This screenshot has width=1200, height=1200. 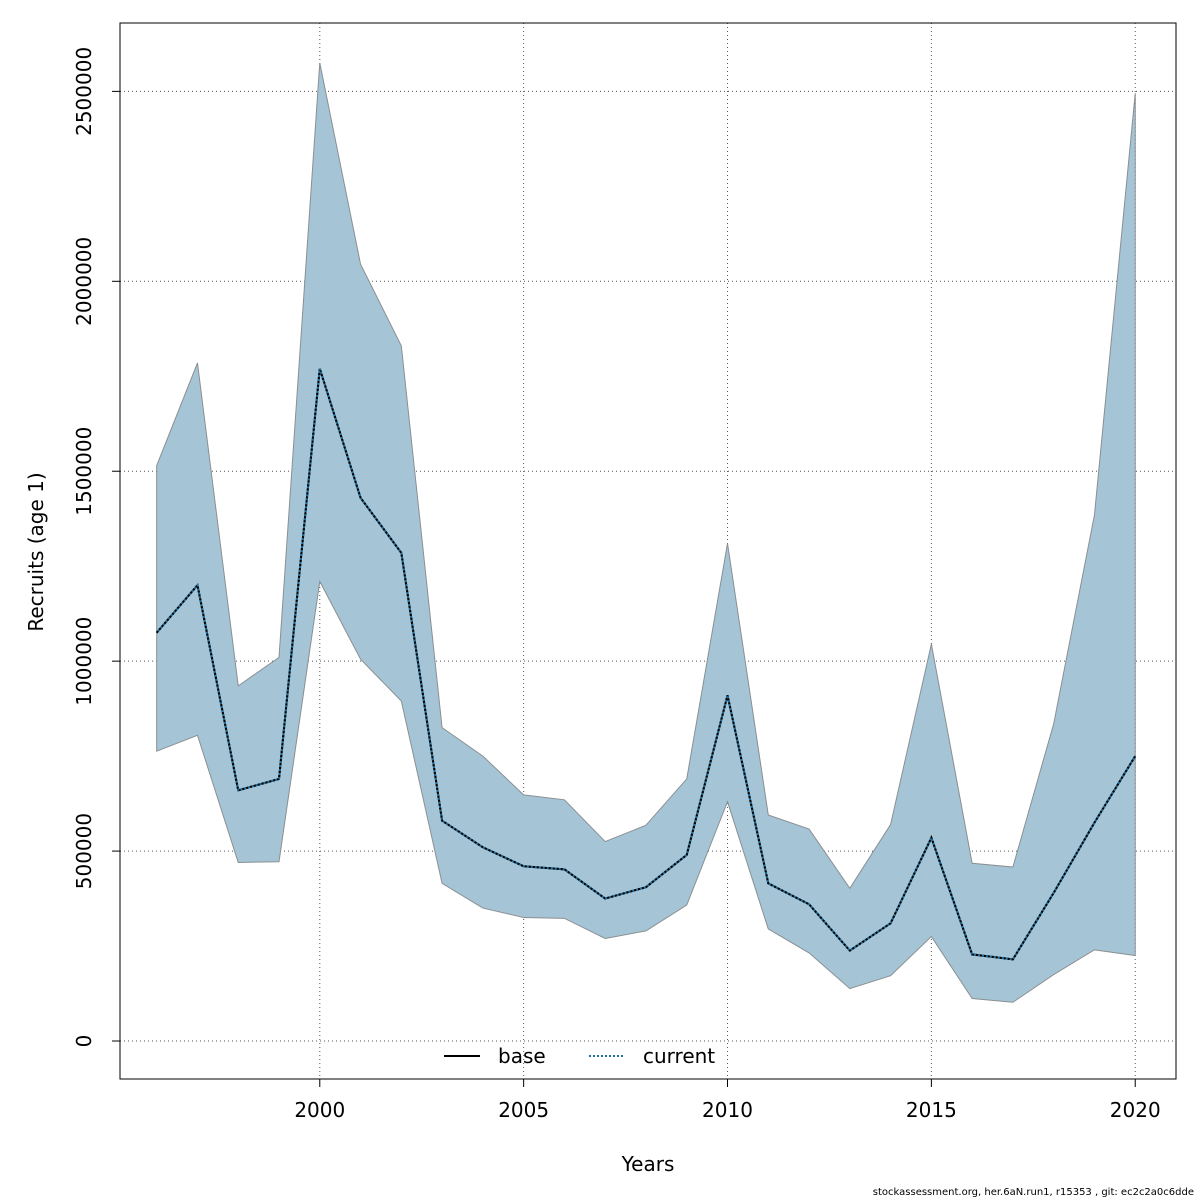 I want to click on y-axis: 0 500000 1000000 1500000 2000000 2500000, so click(x=96, y=547).